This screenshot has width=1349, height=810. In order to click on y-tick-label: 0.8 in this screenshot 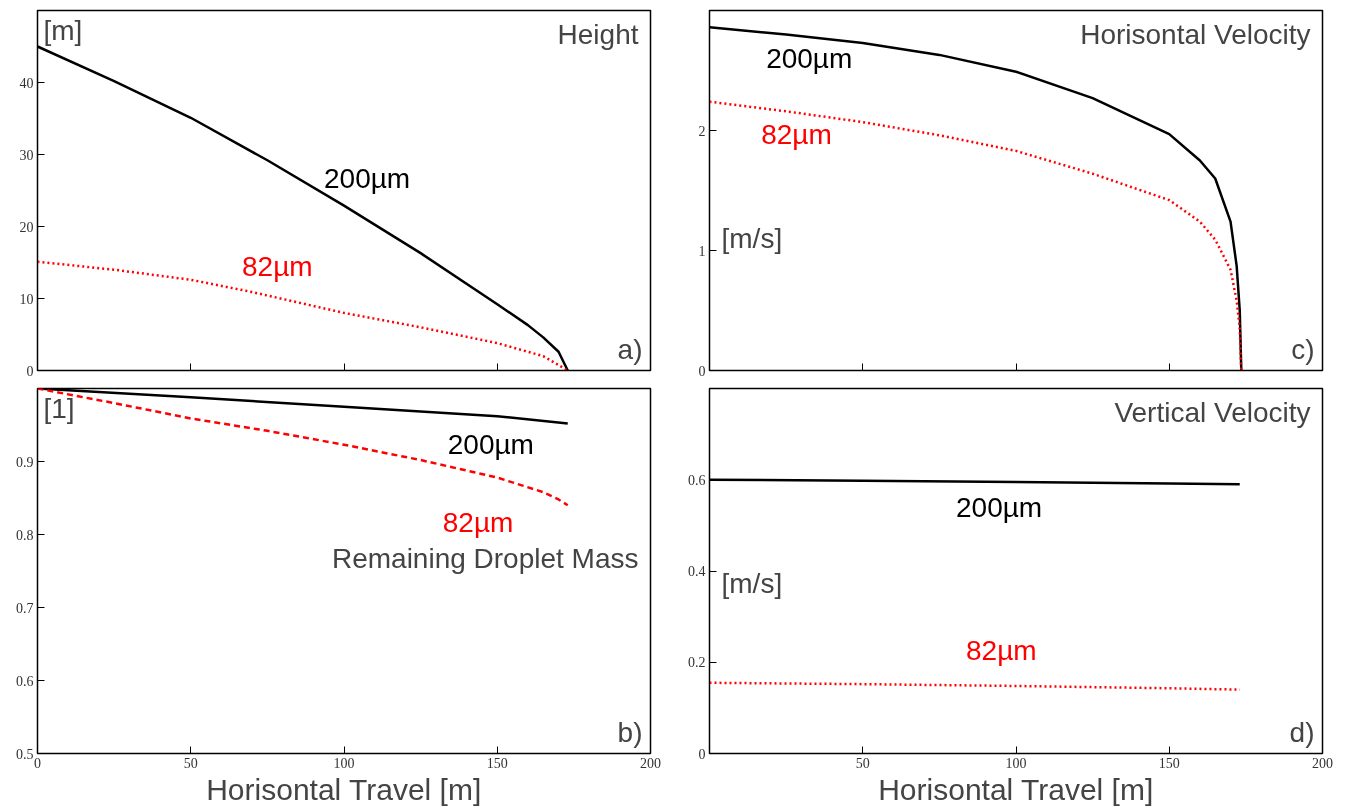, I will do `click(25, 535)`.